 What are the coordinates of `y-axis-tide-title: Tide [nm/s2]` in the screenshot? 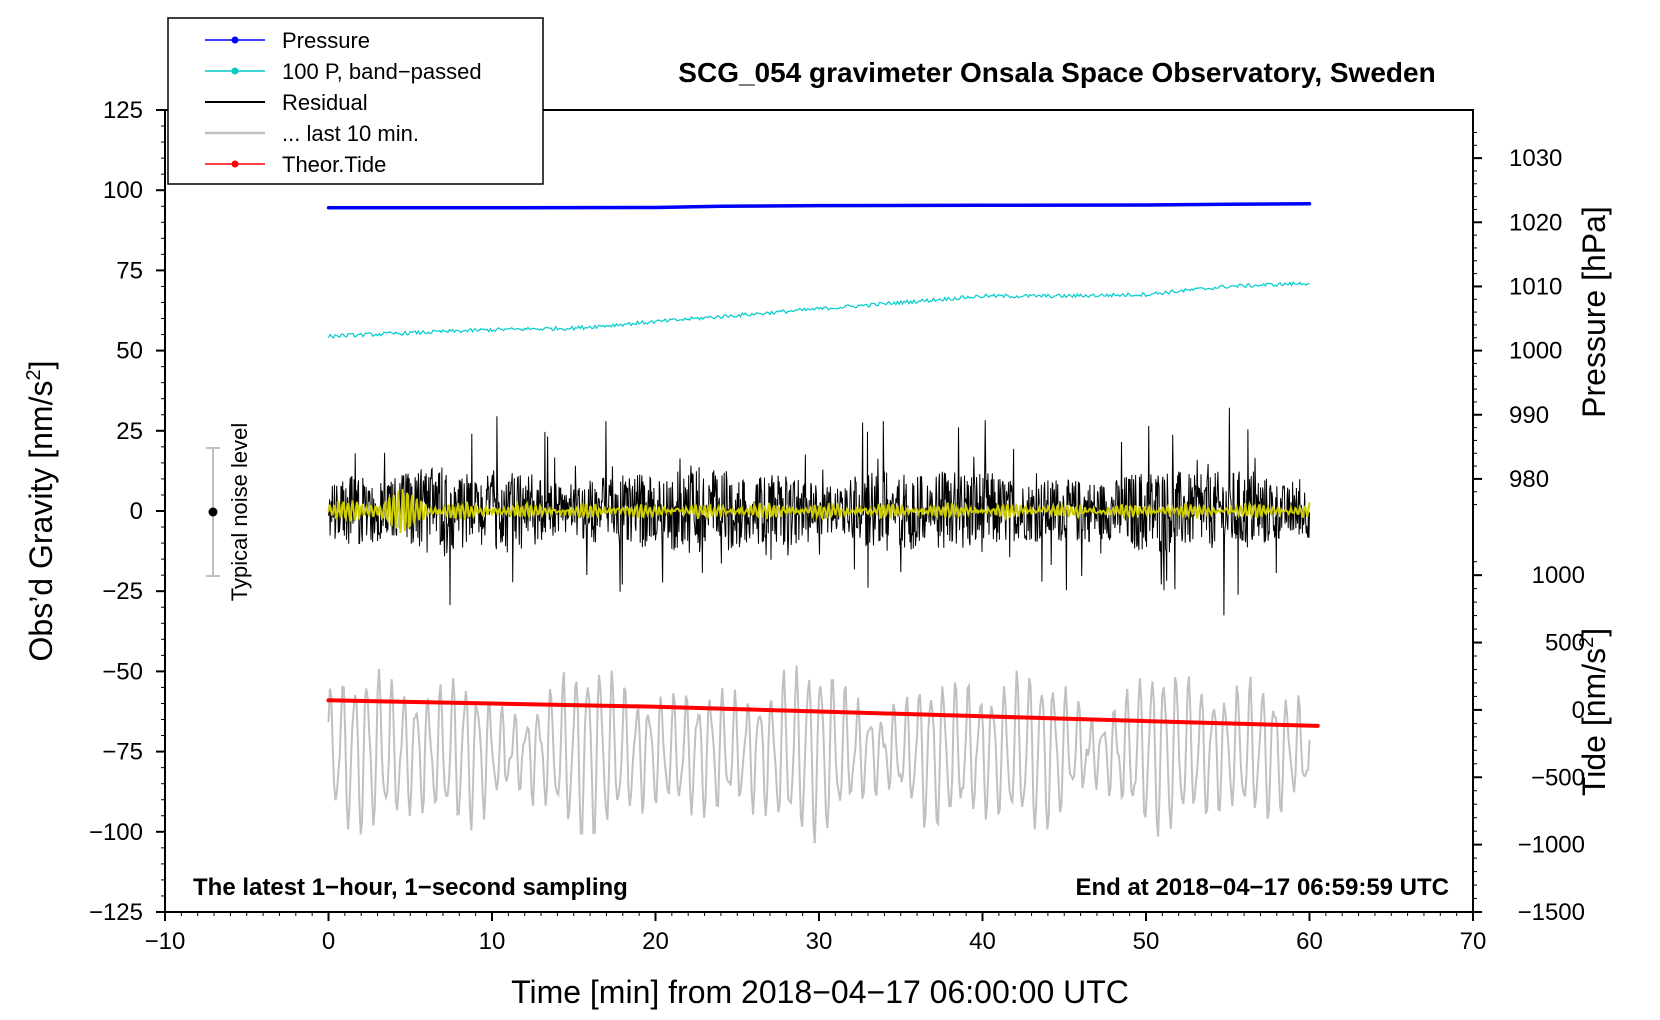 It's located at (1594, 712).